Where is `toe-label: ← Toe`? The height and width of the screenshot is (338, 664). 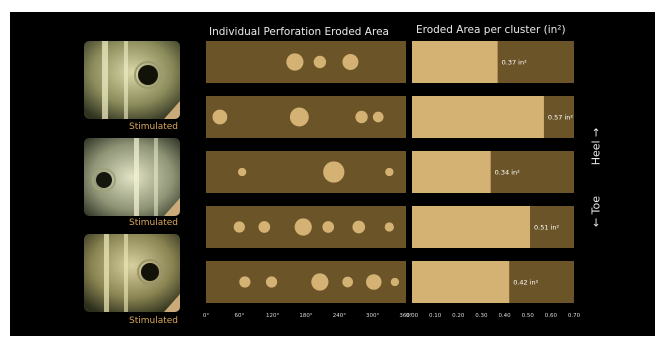 toe-label: ← Toe is located at coordinates (596, 211).